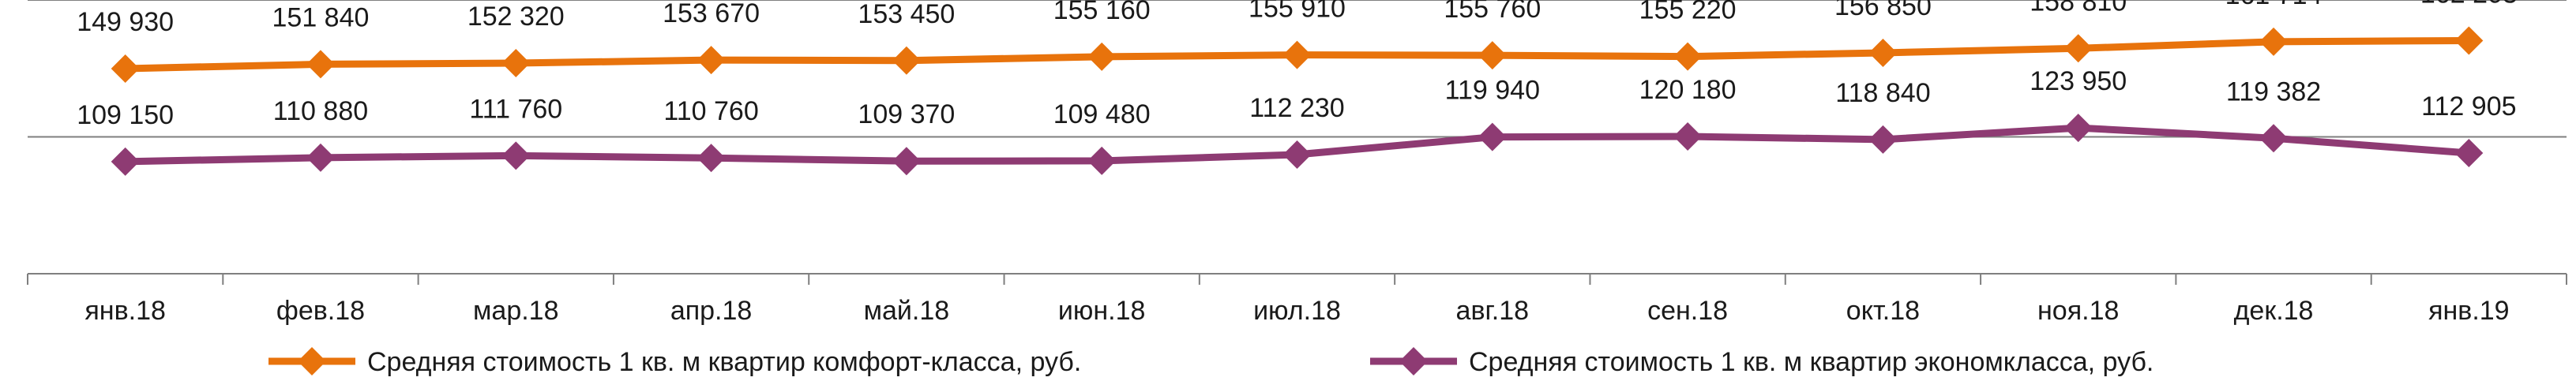  I want to click on data-label: 109 480, so click(1102, 114).